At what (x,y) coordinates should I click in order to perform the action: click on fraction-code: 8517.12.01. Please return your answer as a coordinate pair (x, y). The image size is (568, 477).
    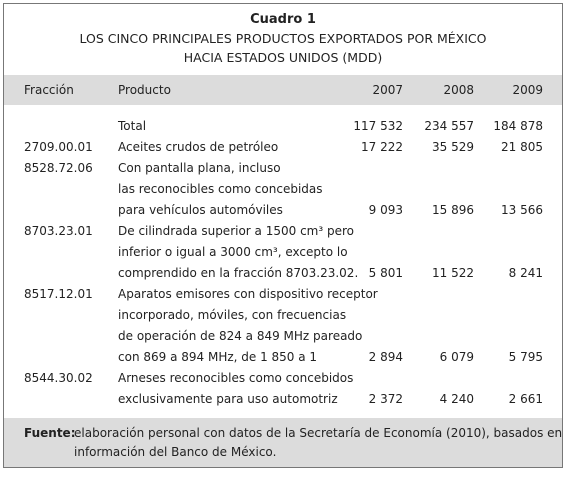
    Looking at the image, I should click on (58, 294).